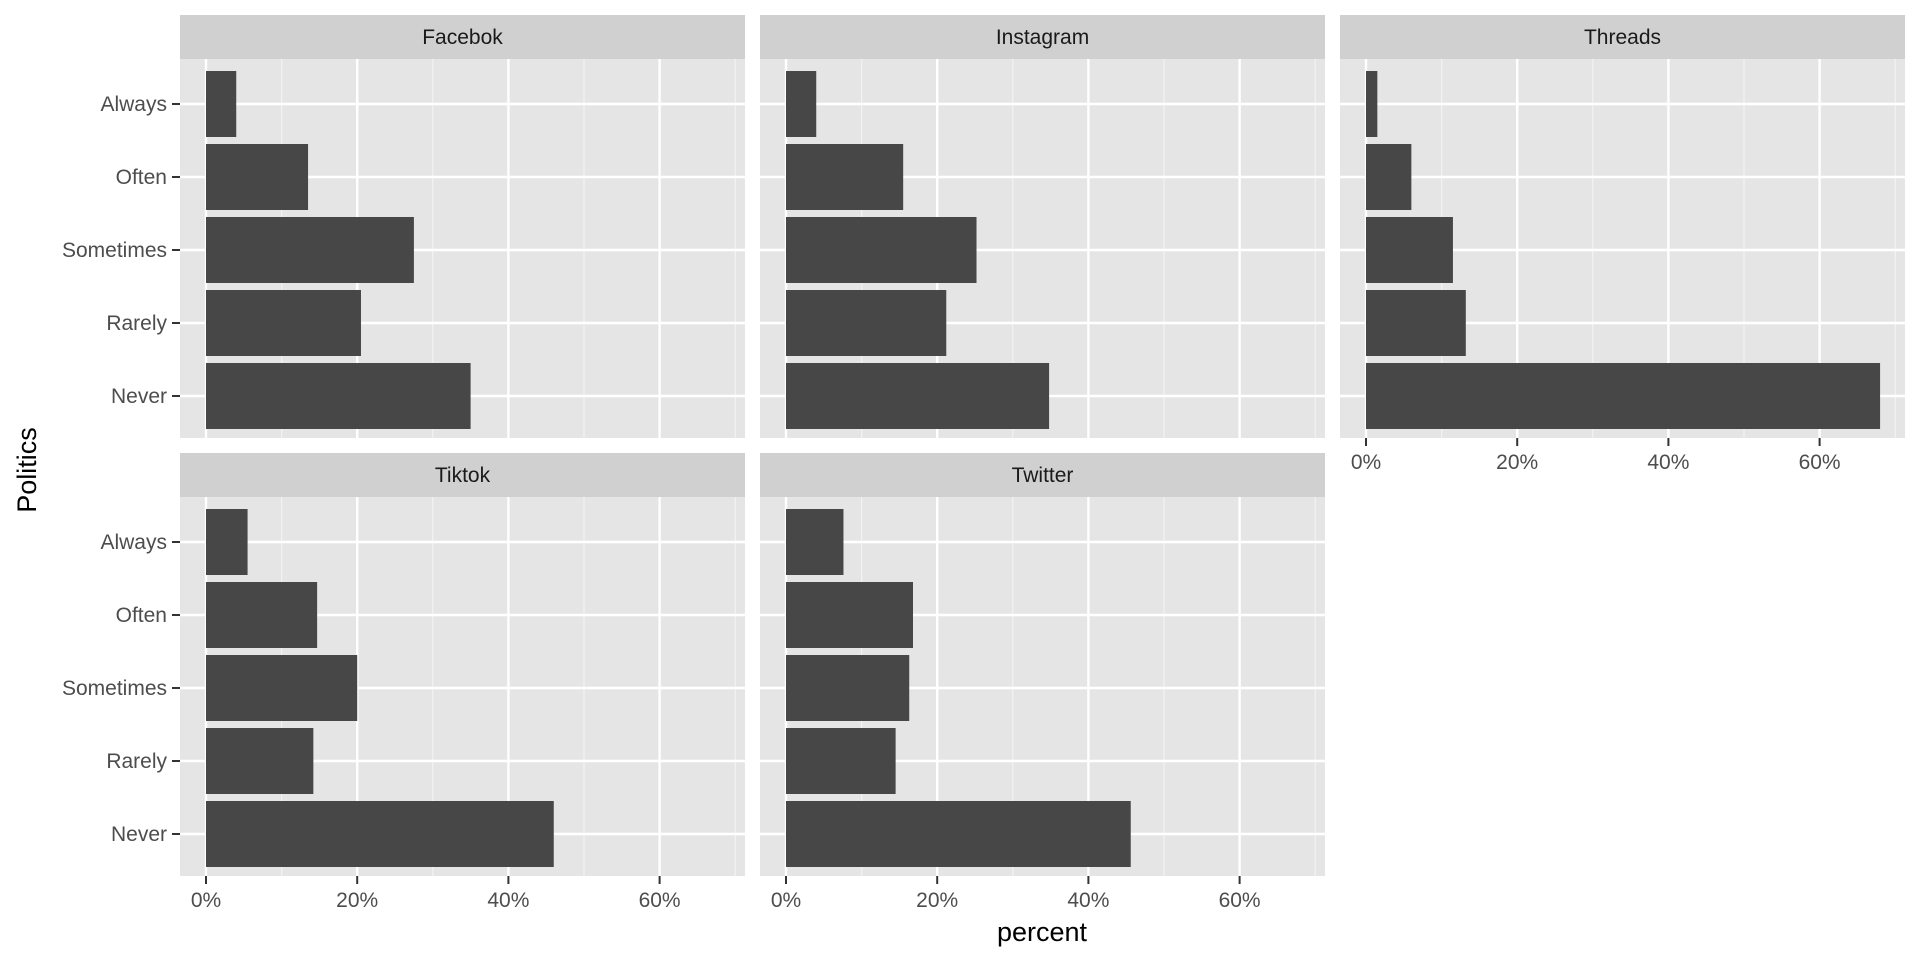 The height and width of the screenshot is (960, 1920). I want to click on facet-strip-label: Tiktok, so click(463, 475).